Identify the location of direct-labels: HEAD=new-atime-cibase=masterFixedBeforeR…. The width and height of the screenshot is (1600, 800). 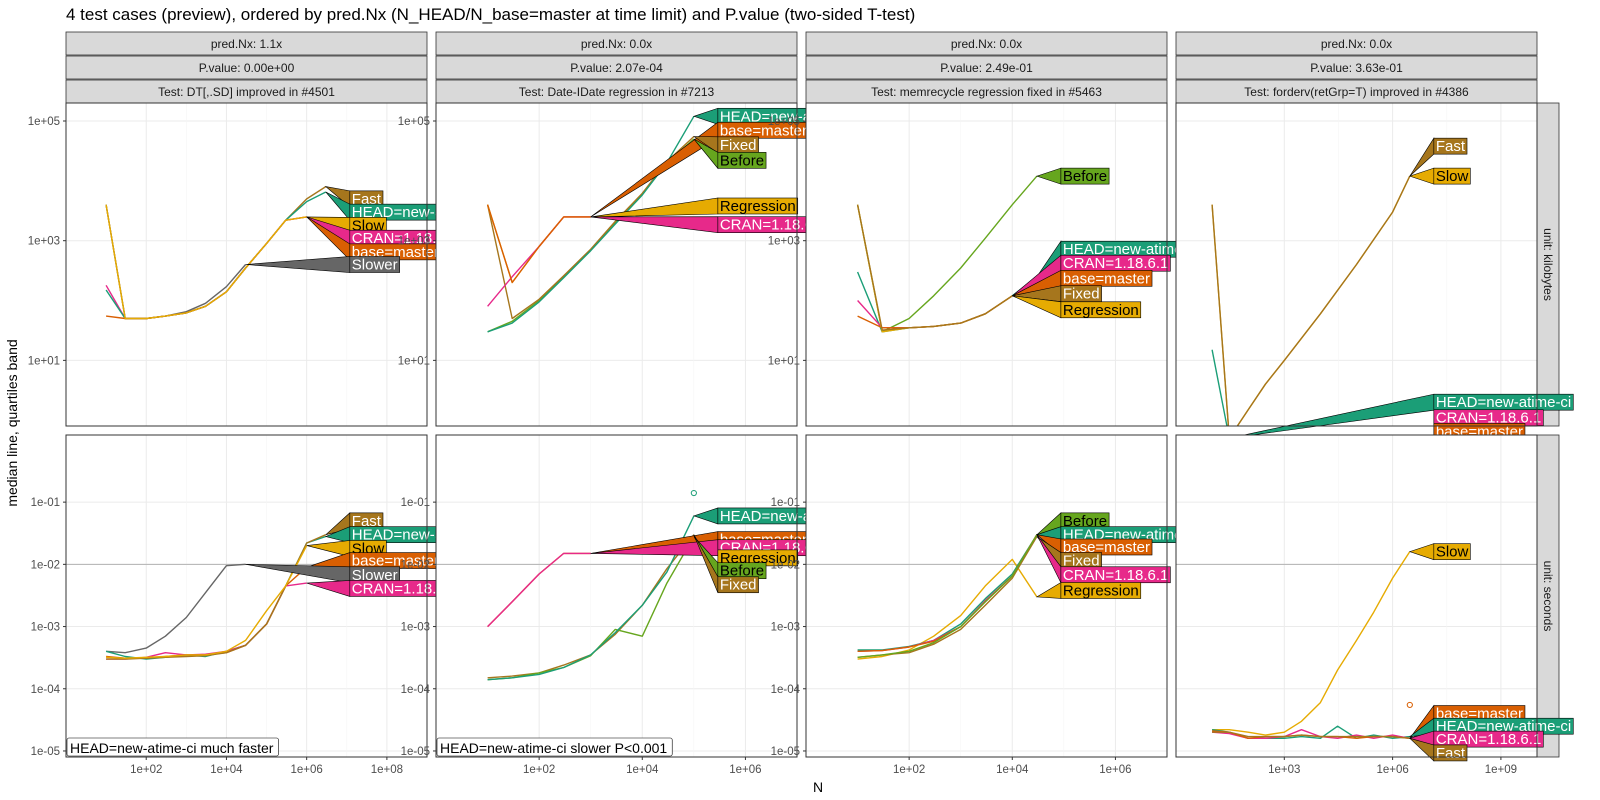
(724, 170).